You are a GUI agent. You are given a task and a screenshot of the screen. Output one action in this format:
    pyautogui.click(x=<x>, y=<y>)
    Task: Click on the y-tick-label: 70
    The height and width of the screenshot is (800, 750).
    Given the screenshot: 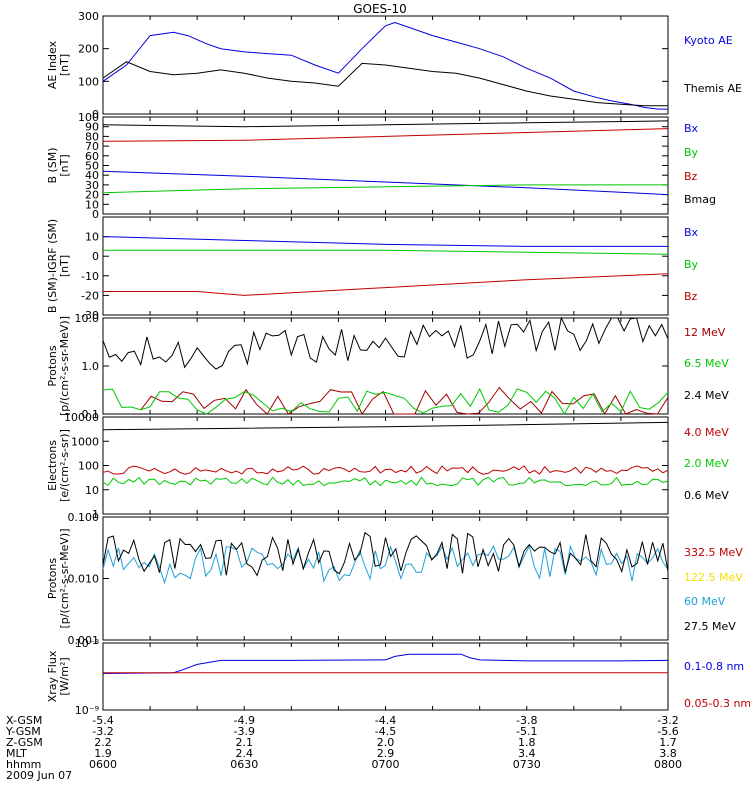 What is the action you would take?
    pyautogui.click(x=92, y=146)
    